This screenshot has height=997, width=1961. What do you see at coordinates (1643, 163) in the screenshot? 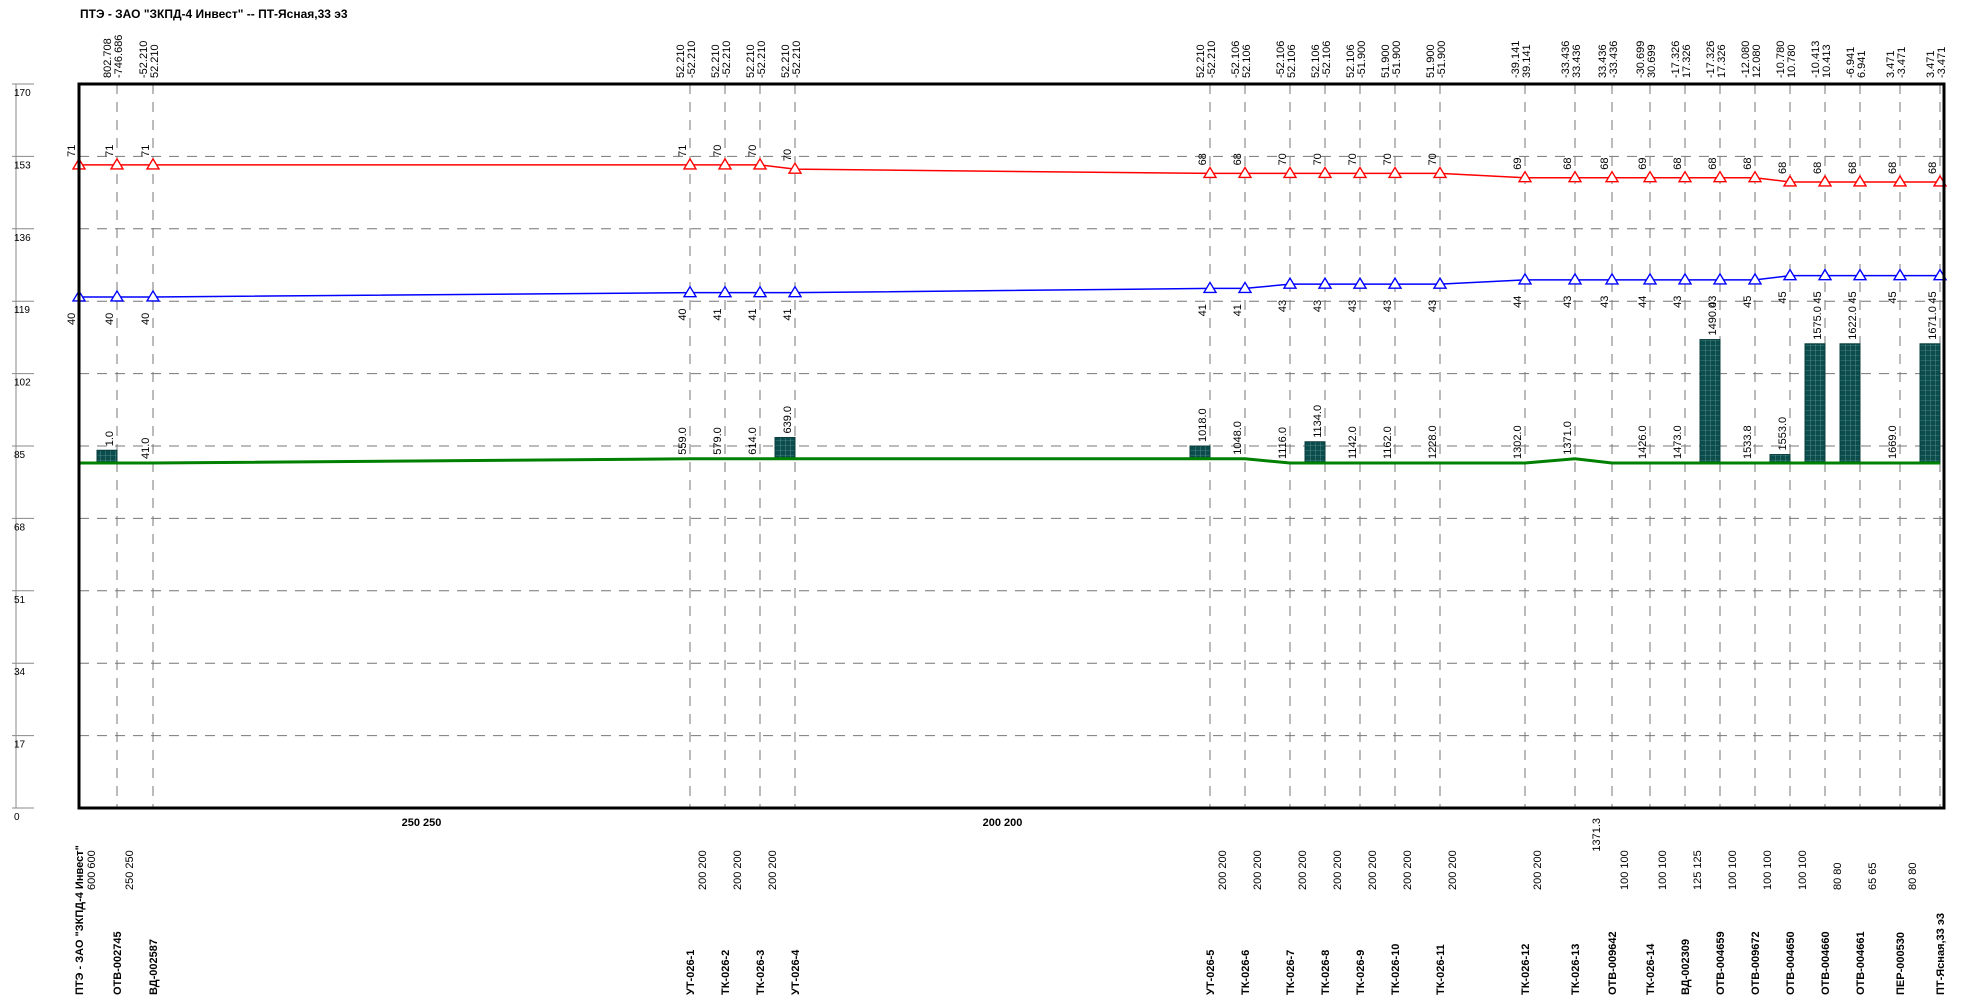
I see `supply-value-label: 69` at bounding box center [1643, 163].